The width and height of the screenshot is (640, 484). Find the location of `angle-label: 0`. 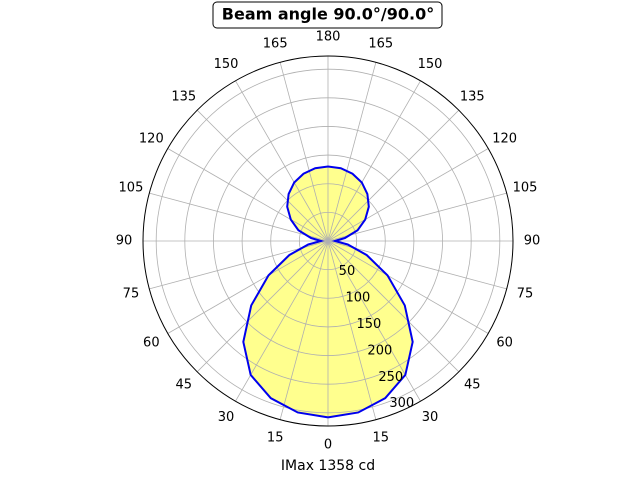

angle-label: 0 is located at coordinates (328, 445).